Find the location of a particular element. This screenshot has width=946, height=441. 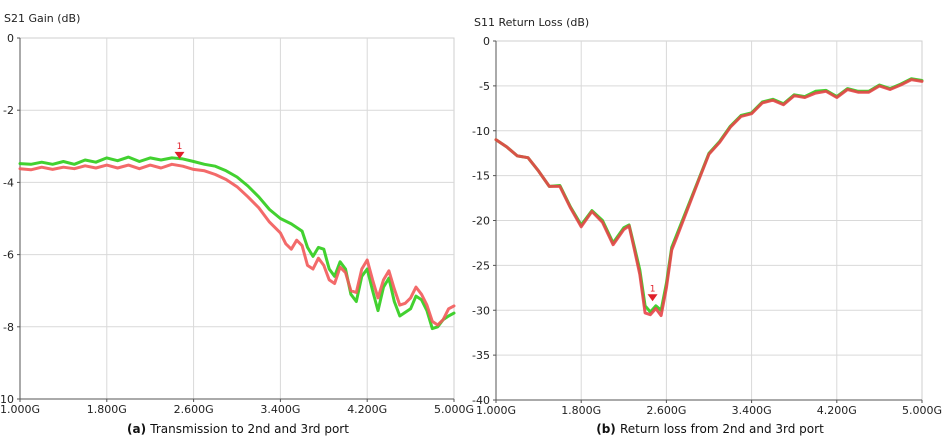

y-tick-label: -6 is located at coordinates (8, 255).